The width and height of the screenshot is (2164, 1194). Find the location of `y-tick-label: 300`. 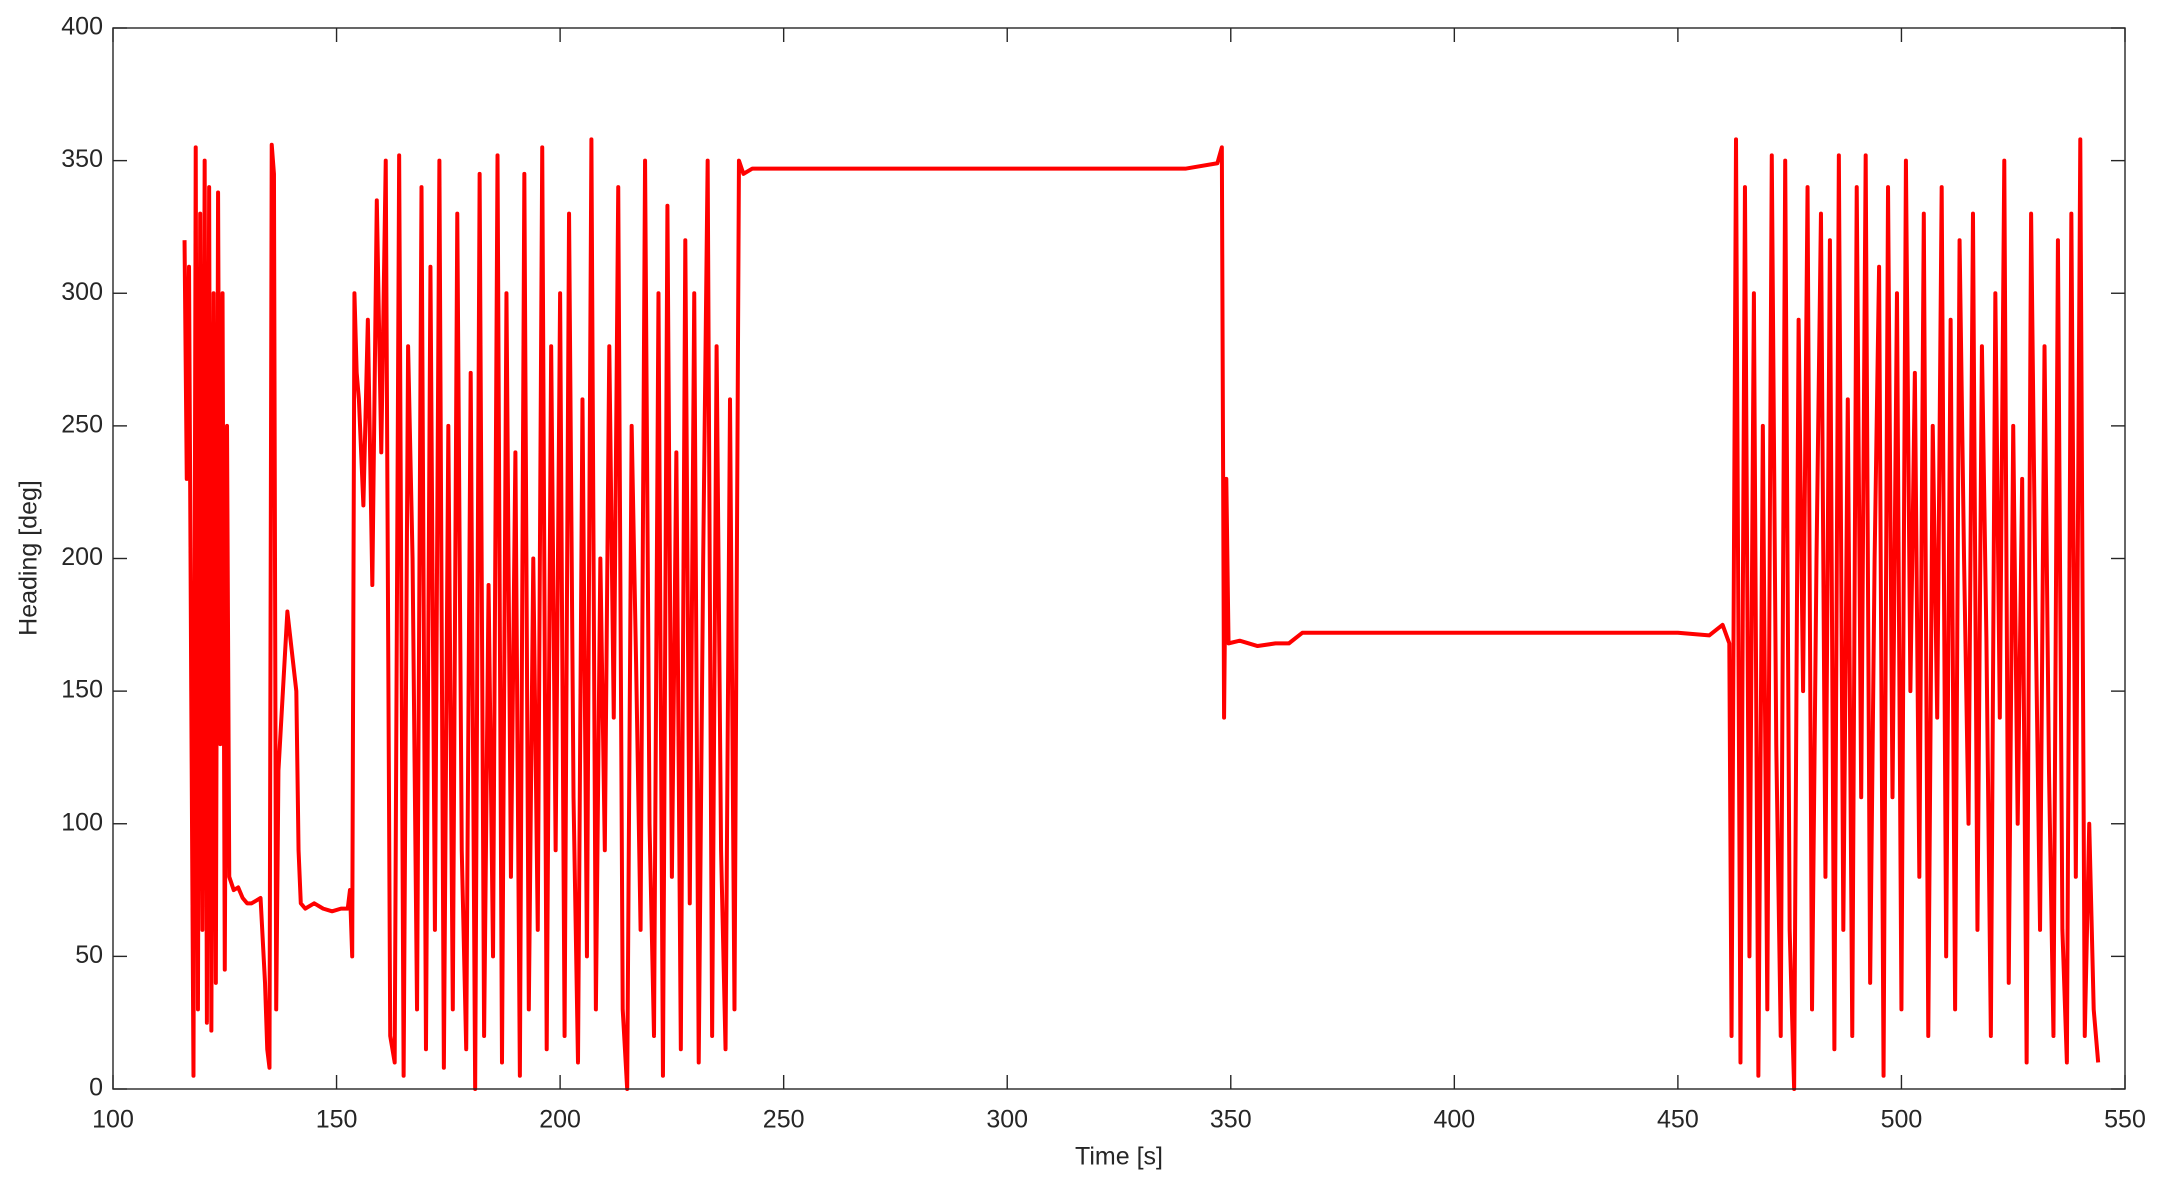

y-tick-label: 300 is located at coordinates (82, 292).